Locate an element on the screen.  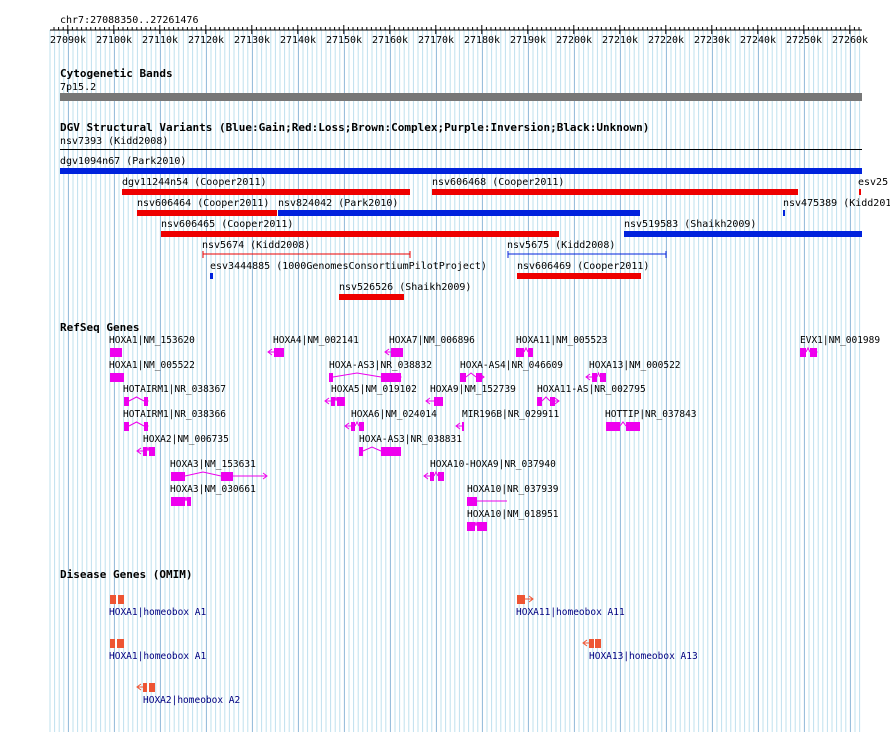
ruler-tick-label: 27170k is located at coordinates (436, 40).